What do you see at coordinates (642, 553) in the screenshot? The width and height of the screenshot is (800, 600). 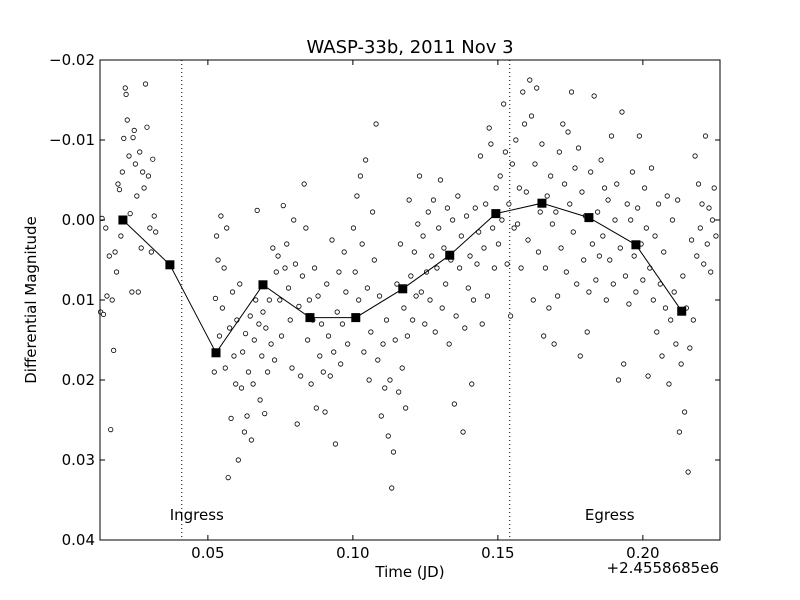 I see `x-tick-label: 0.20` at bounding box center [642, 553].